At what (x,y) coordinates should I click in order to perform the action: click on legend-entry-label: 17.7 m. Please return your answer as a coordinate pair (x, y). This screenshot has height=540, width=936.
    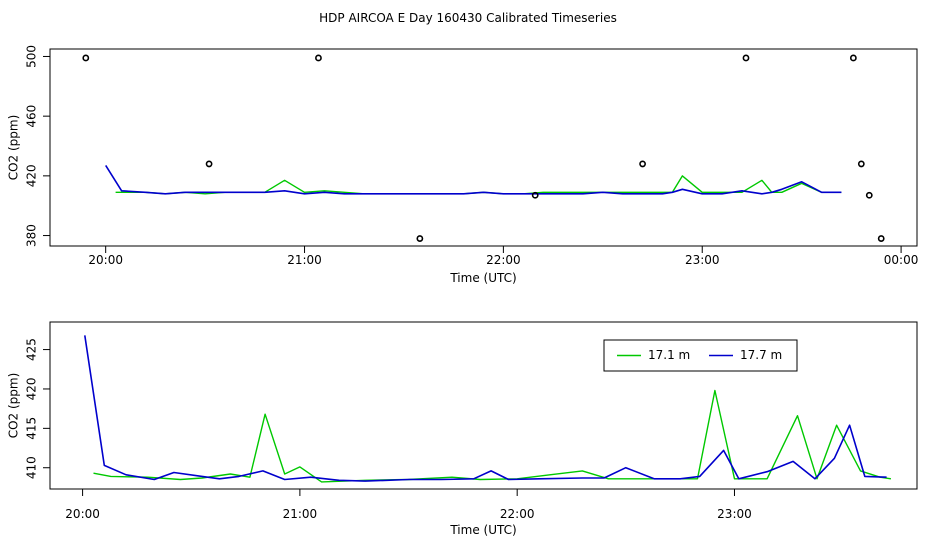
    Looking at the image, I should click on (761, 355).